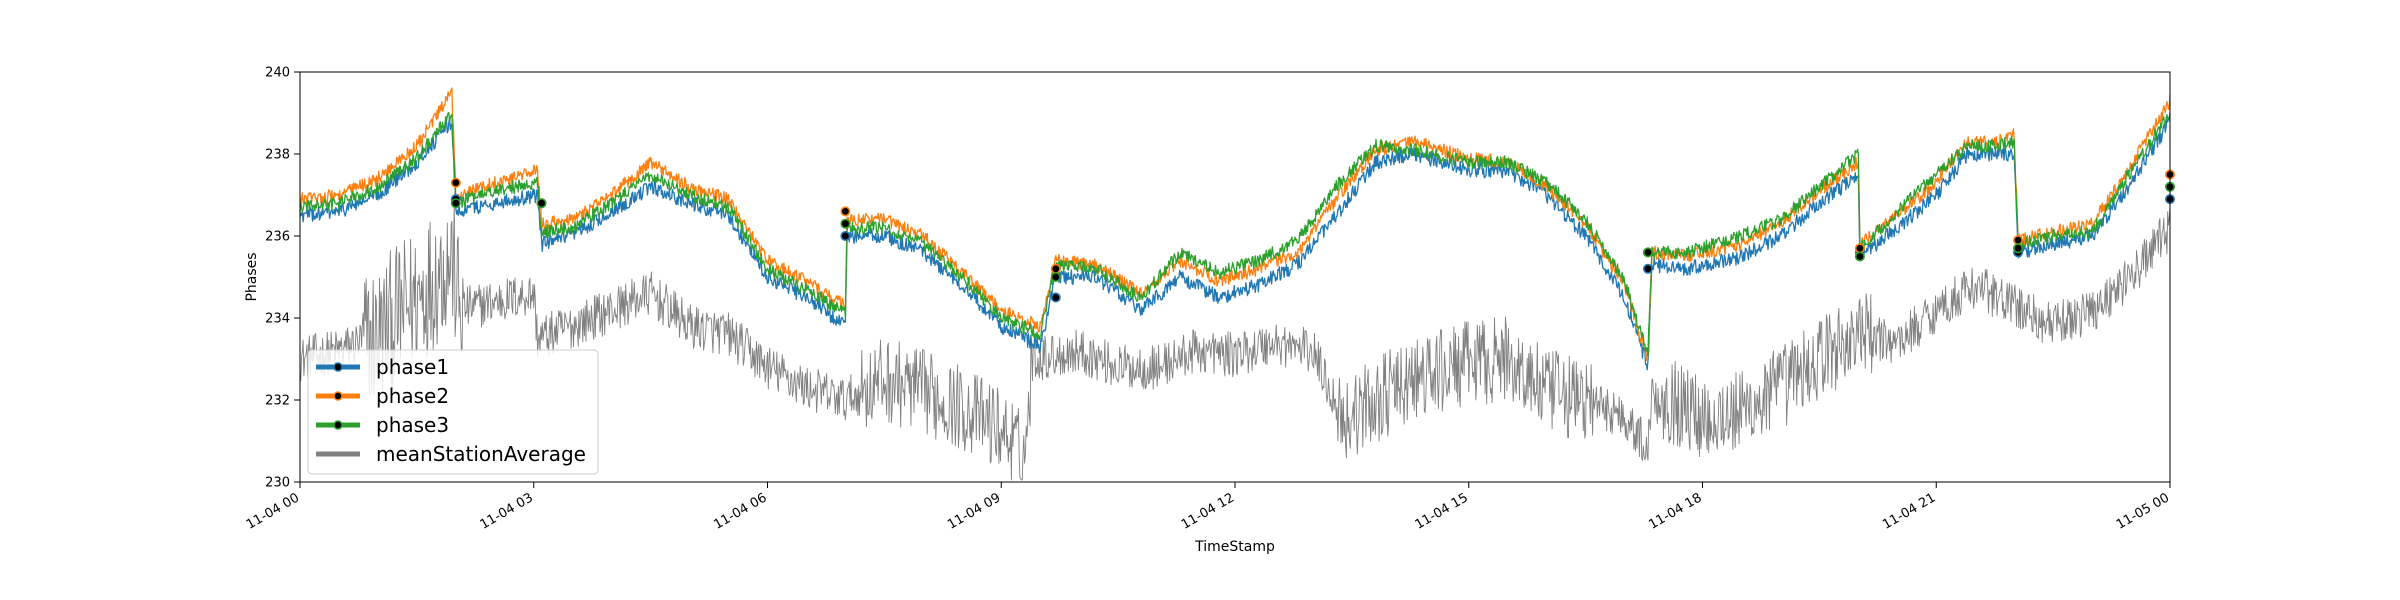 This screenshot has width=2400, height=600. What do you see at coordinates (412, 367) in the screenshot?
I see `legend-label-phase1: phase1` at bounding box center [412, 367].